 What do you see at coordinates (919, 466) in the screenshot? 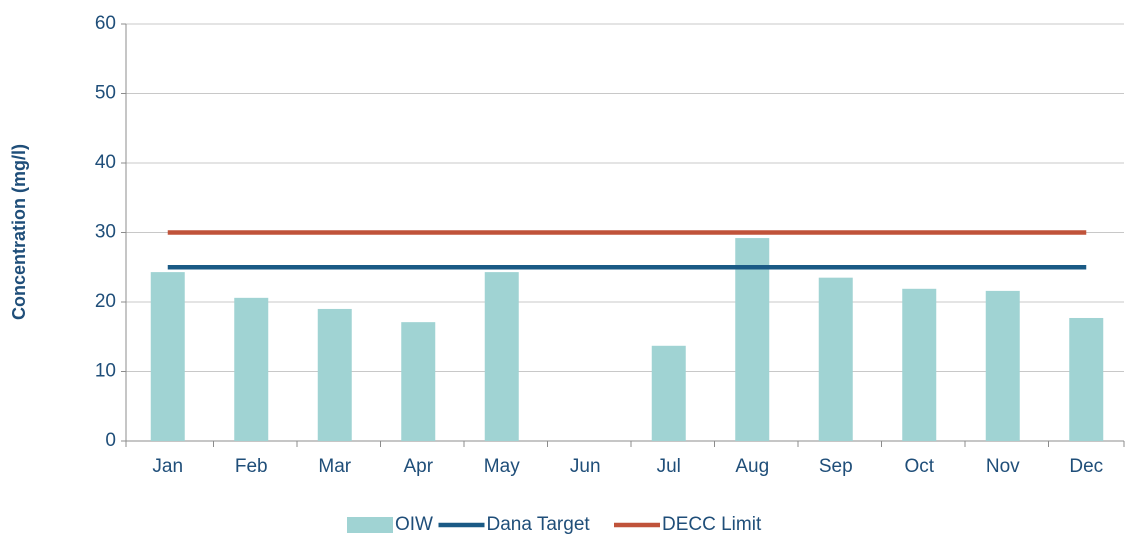
I see `x-tick-label: Oct` at bounding box center [919, 466].